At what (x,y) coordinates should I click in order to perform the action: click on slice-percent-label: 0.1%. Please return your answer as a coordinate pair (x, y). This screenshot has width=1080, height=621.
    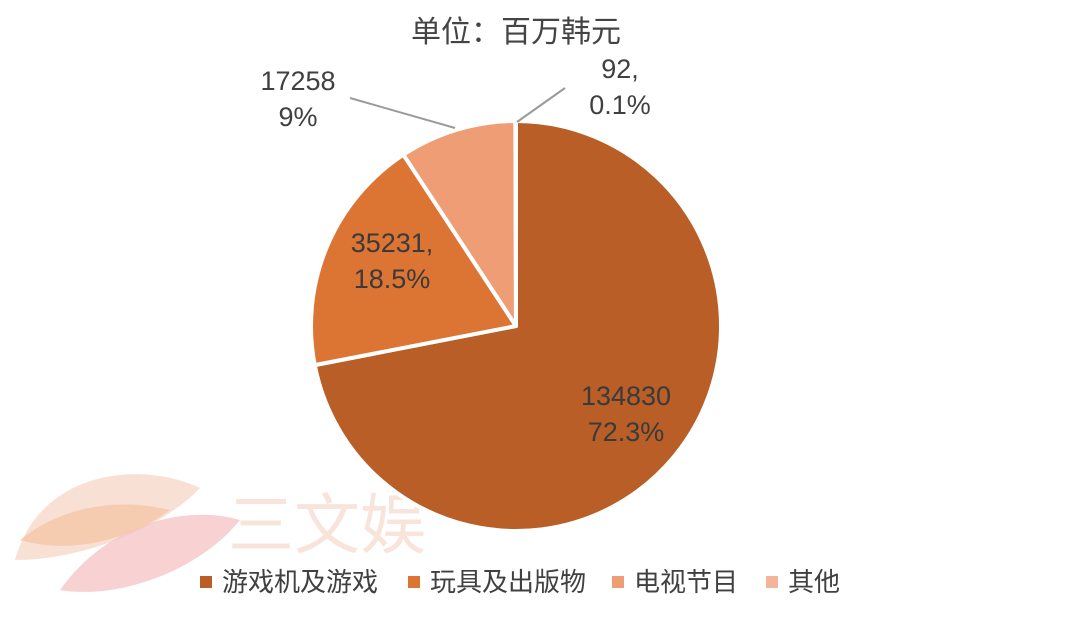
    Looking at the image, I should click on (620, 105).